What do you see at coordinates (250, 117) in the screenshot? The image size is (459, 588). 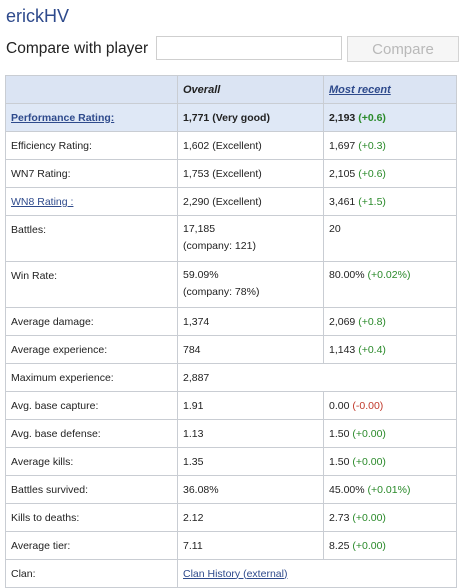 I see `cell-overall: 1,771 (Very good)` at bounding box center [250, 117].